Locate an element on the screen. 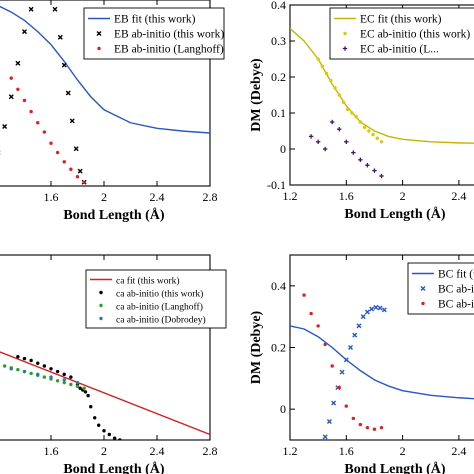 The image size is (474, 474). legend-label: EC fit (this work) is located at coordinates (401, 20).